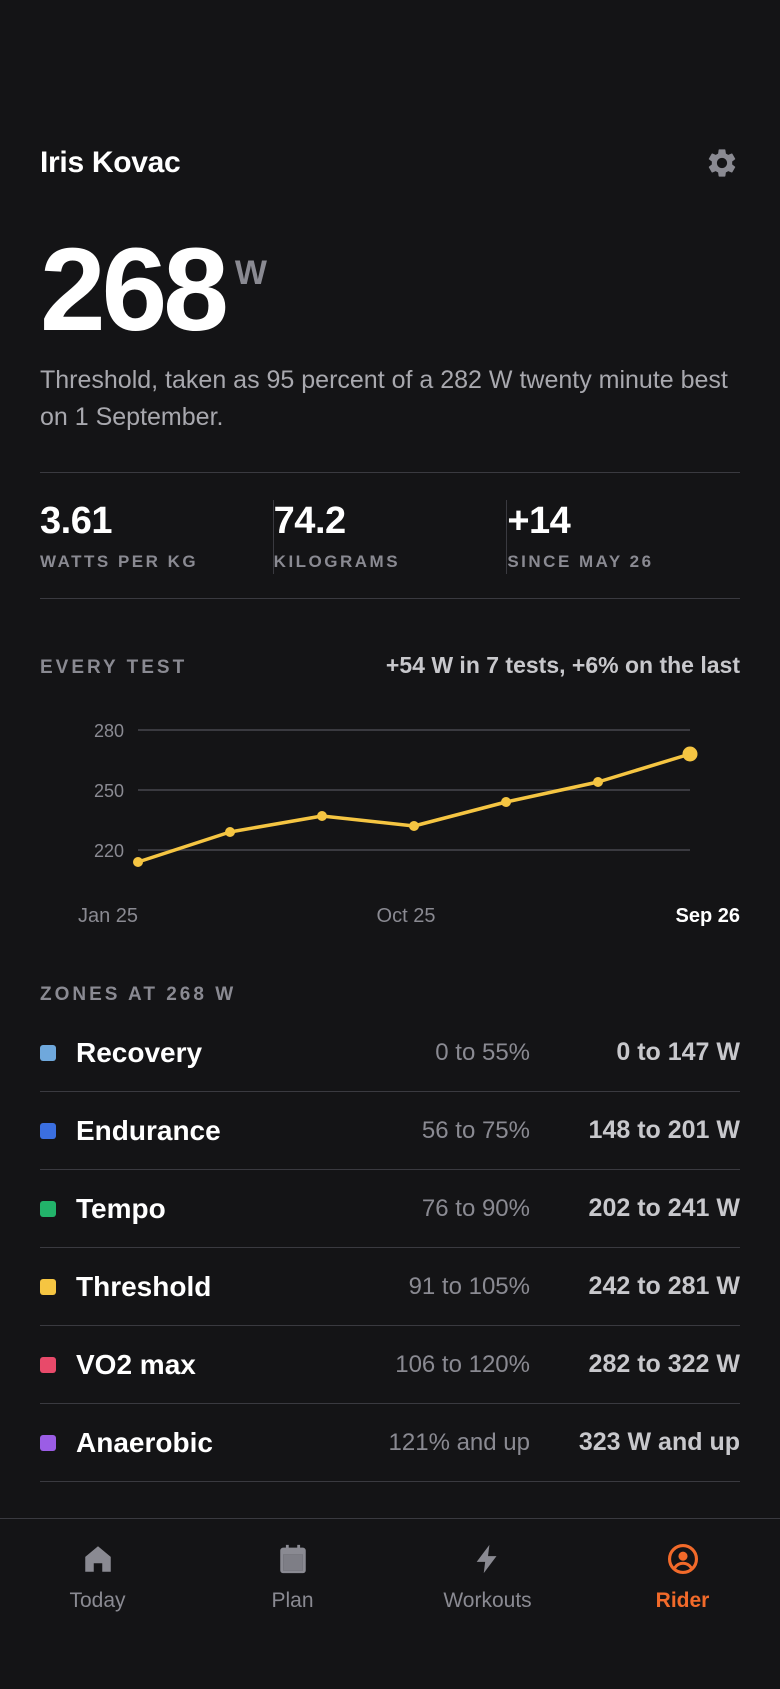 The width and height of the screenshot is (780, 1689). What do you see at coordinates (623, 537) in the screenshot?
I see `stat-change: +14 SINCE MAY 26` at bounding box center [623, 537].